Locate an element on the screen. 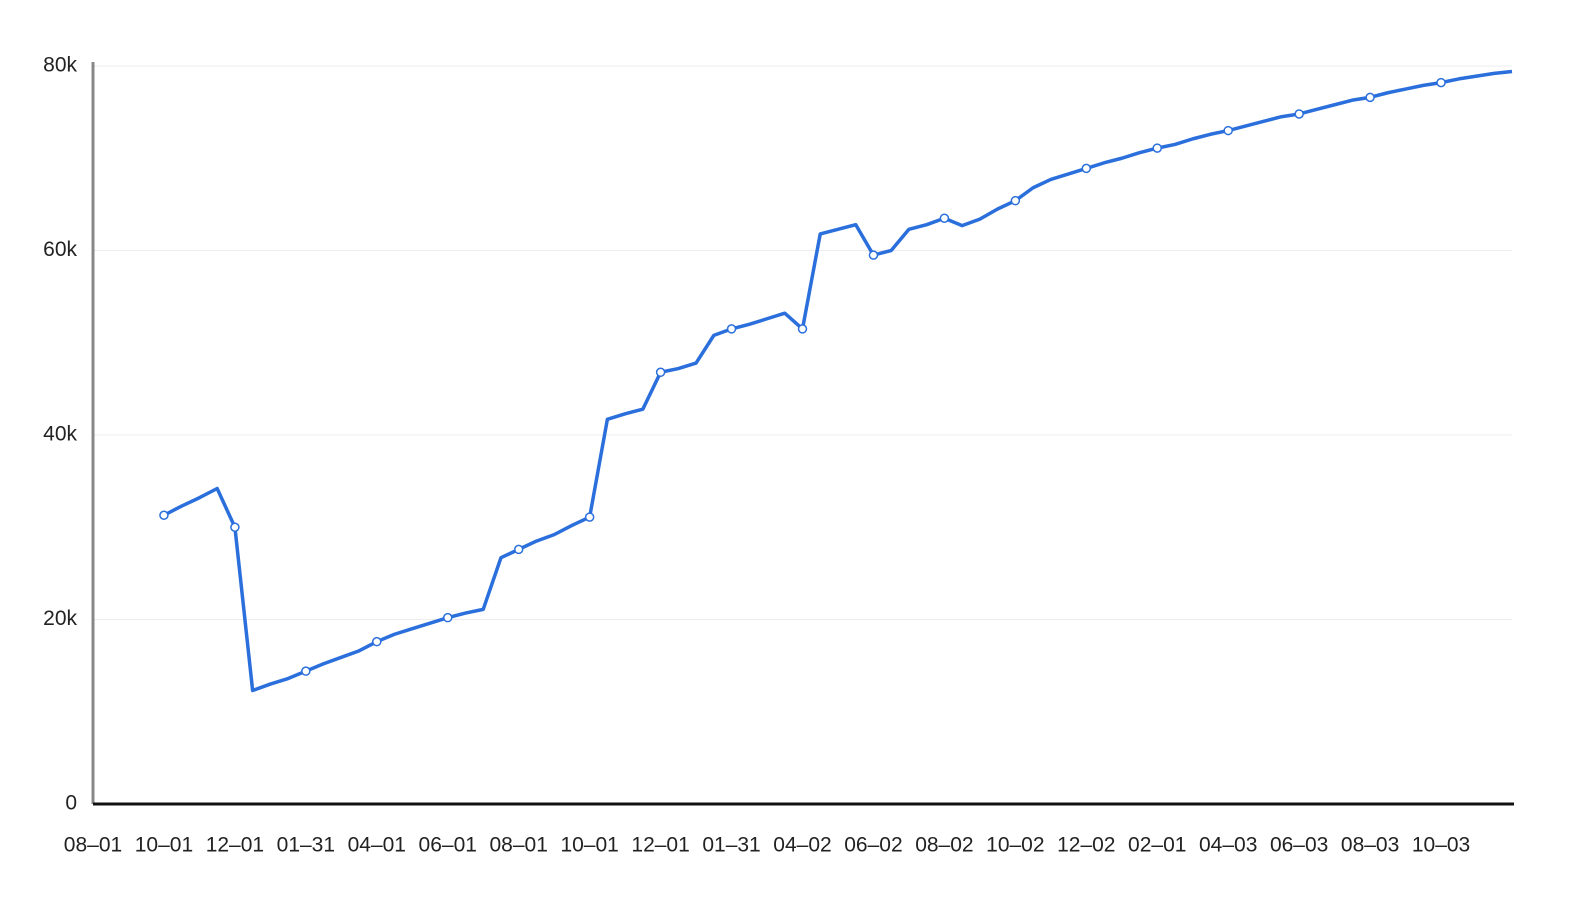  x-tick-label: 08–03 is located at coordinates (1370, 845).